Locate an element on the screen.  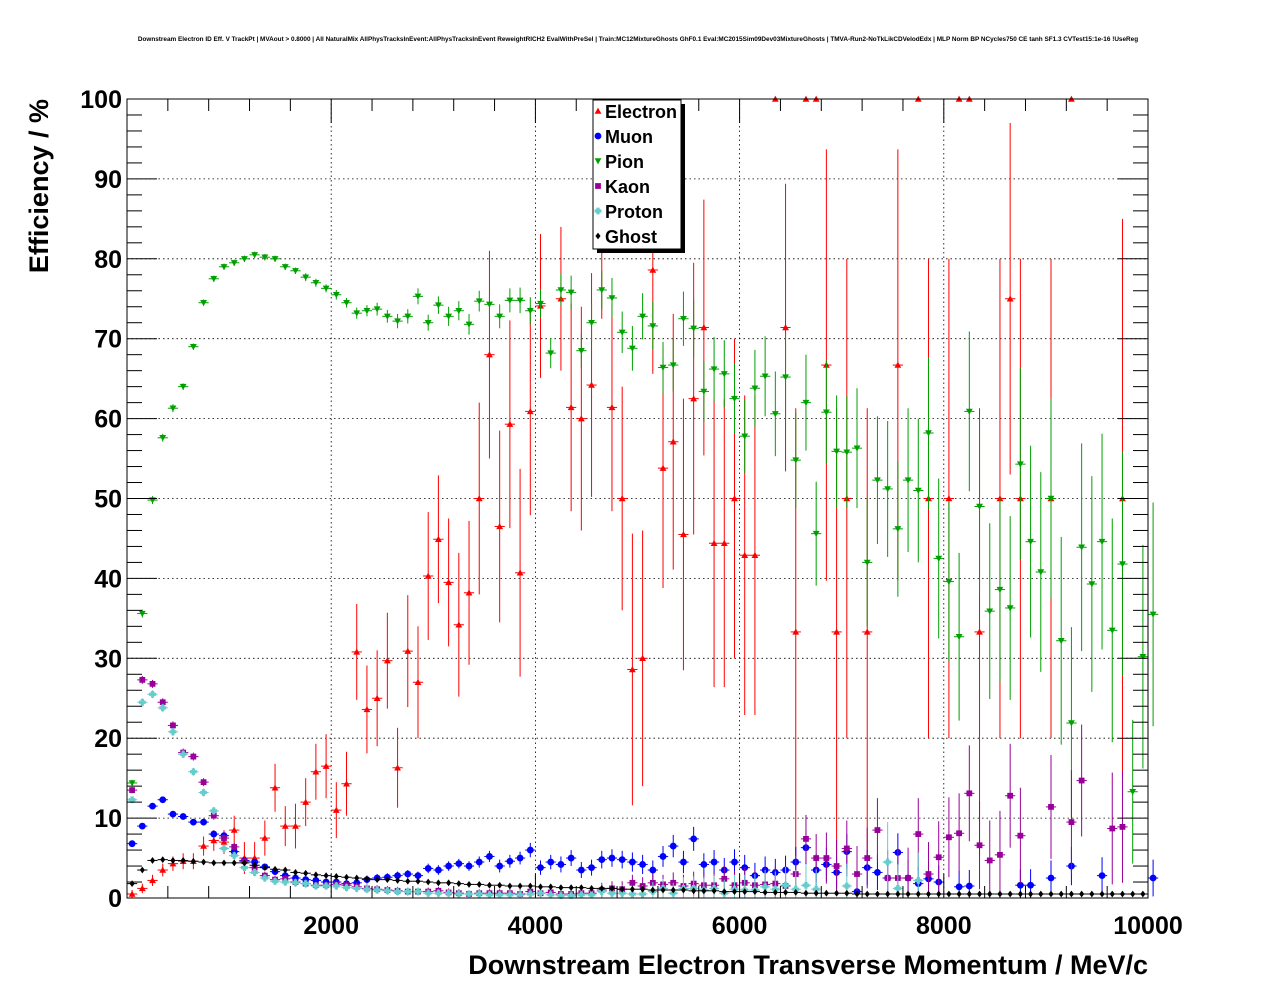
legend-label-pion: Pion is located at coordinates (624, 162).